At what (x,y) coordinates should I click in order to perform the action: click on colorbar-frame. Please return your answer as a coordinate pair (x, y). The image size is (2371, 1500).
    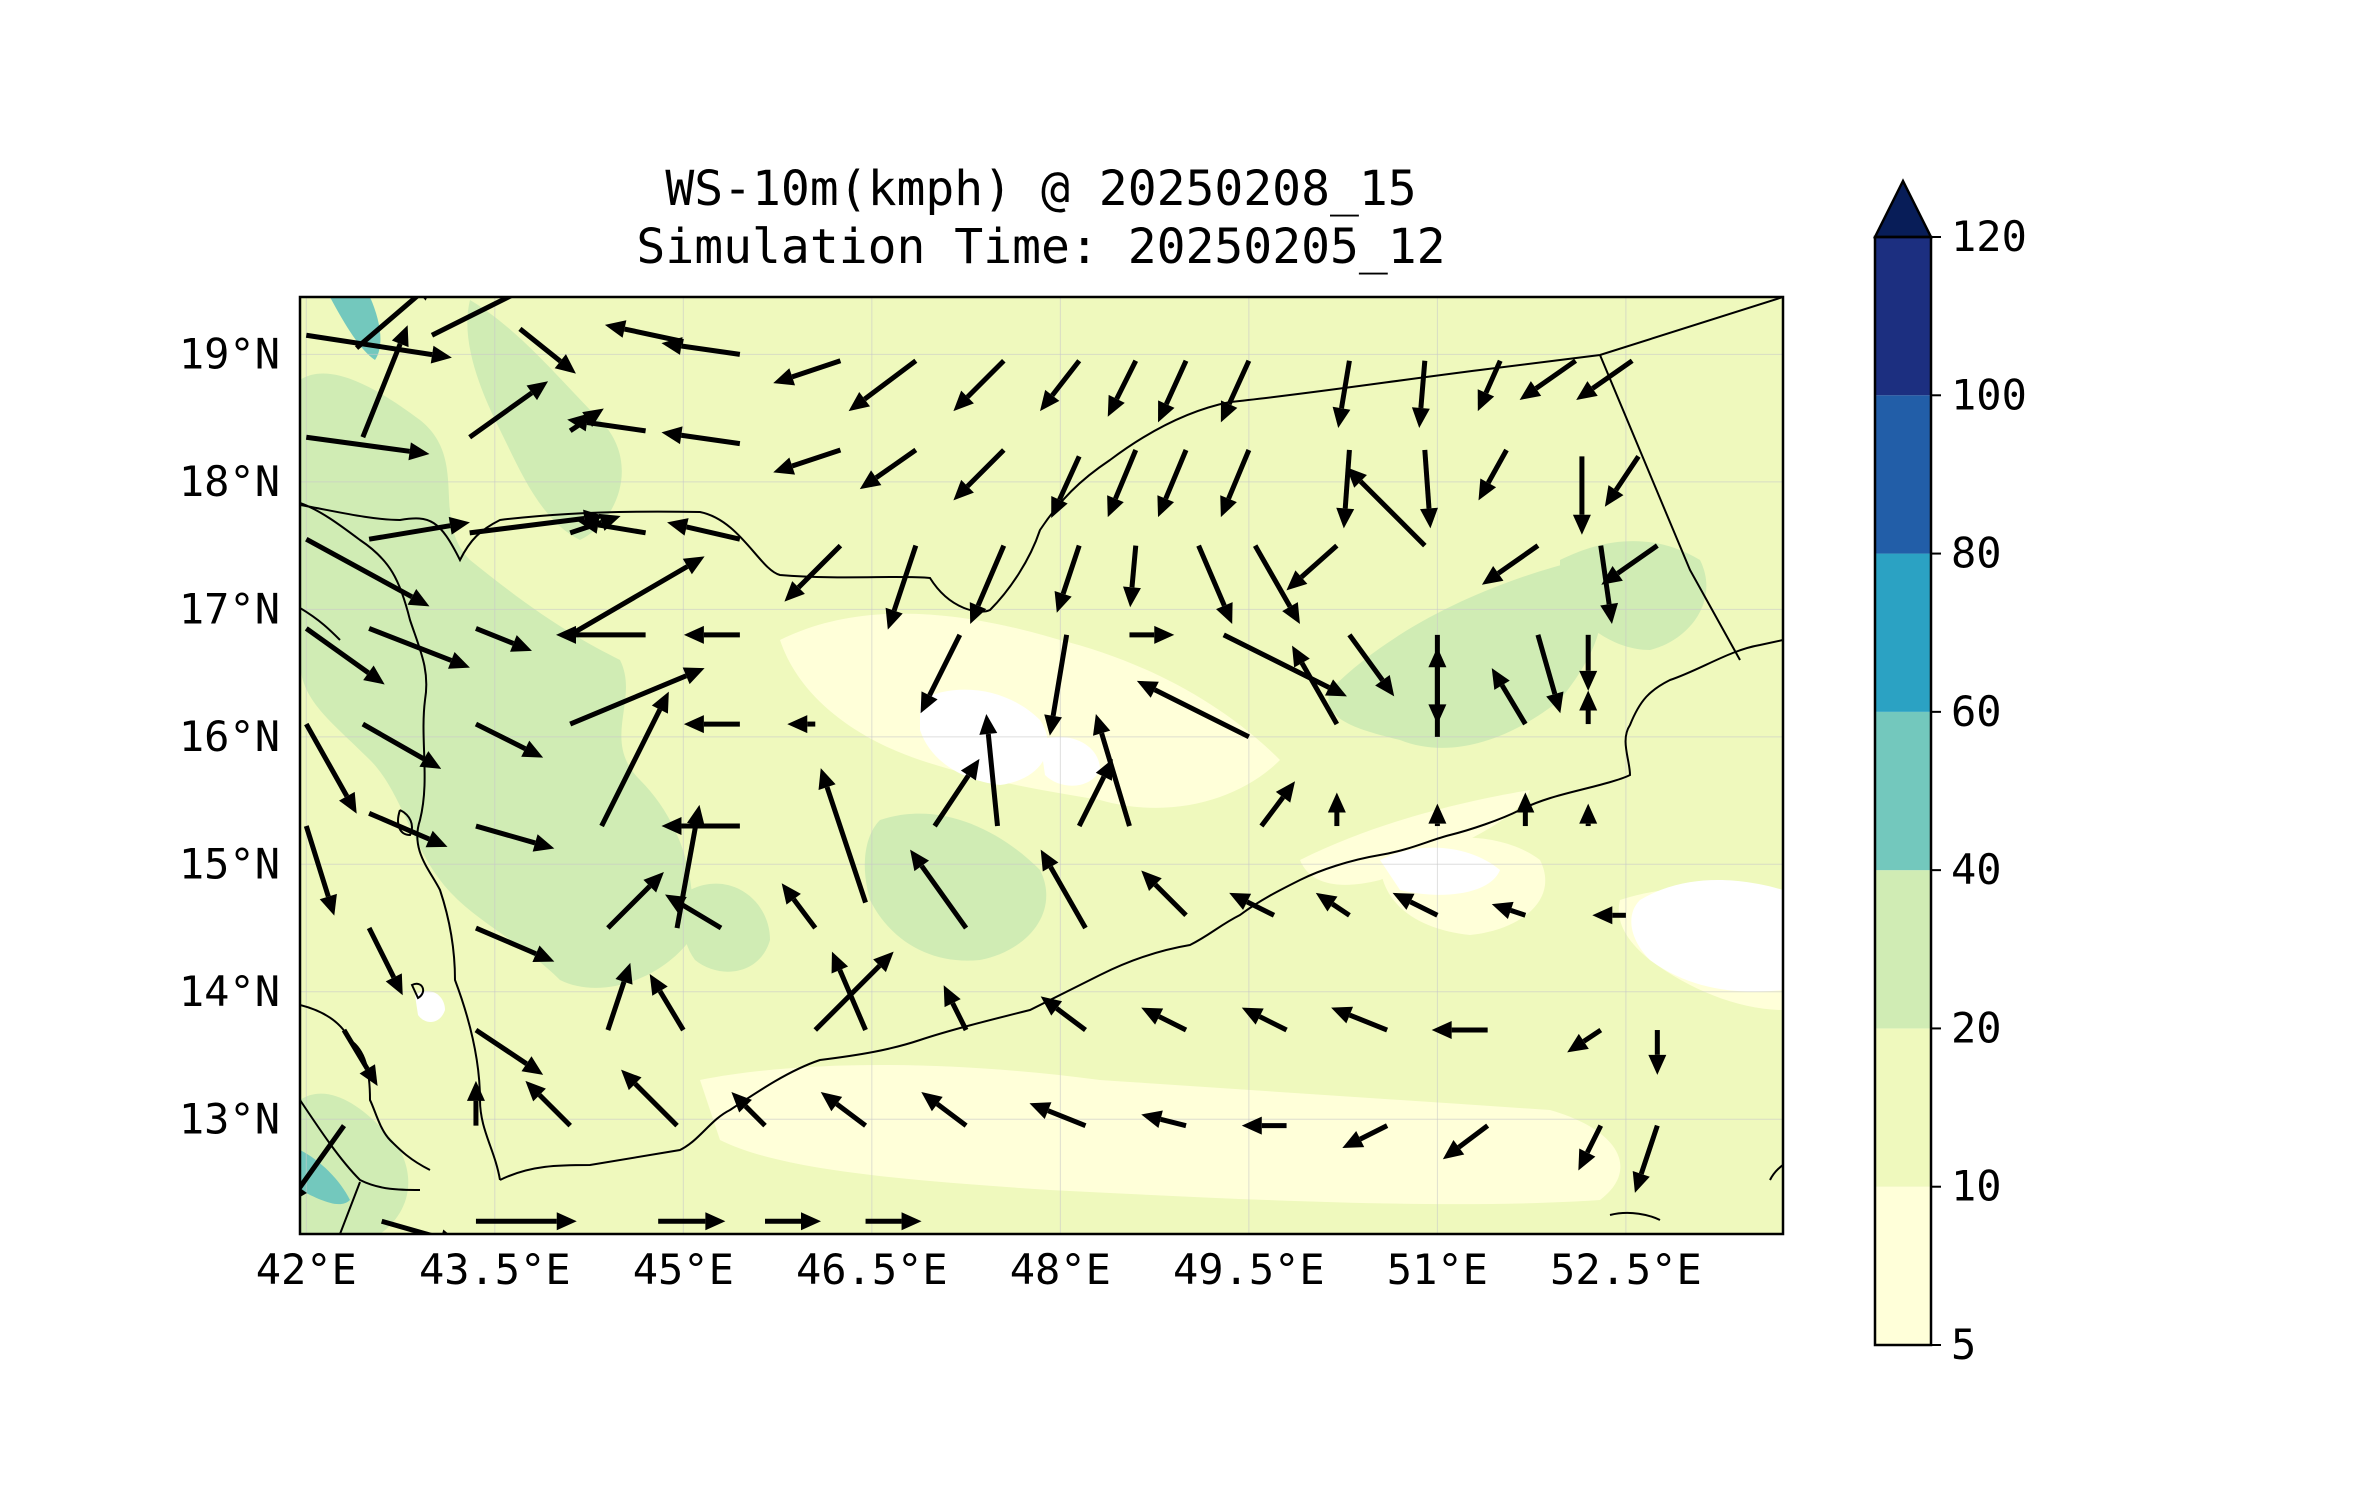
    Looking at the image, I should click on (1903, 791).